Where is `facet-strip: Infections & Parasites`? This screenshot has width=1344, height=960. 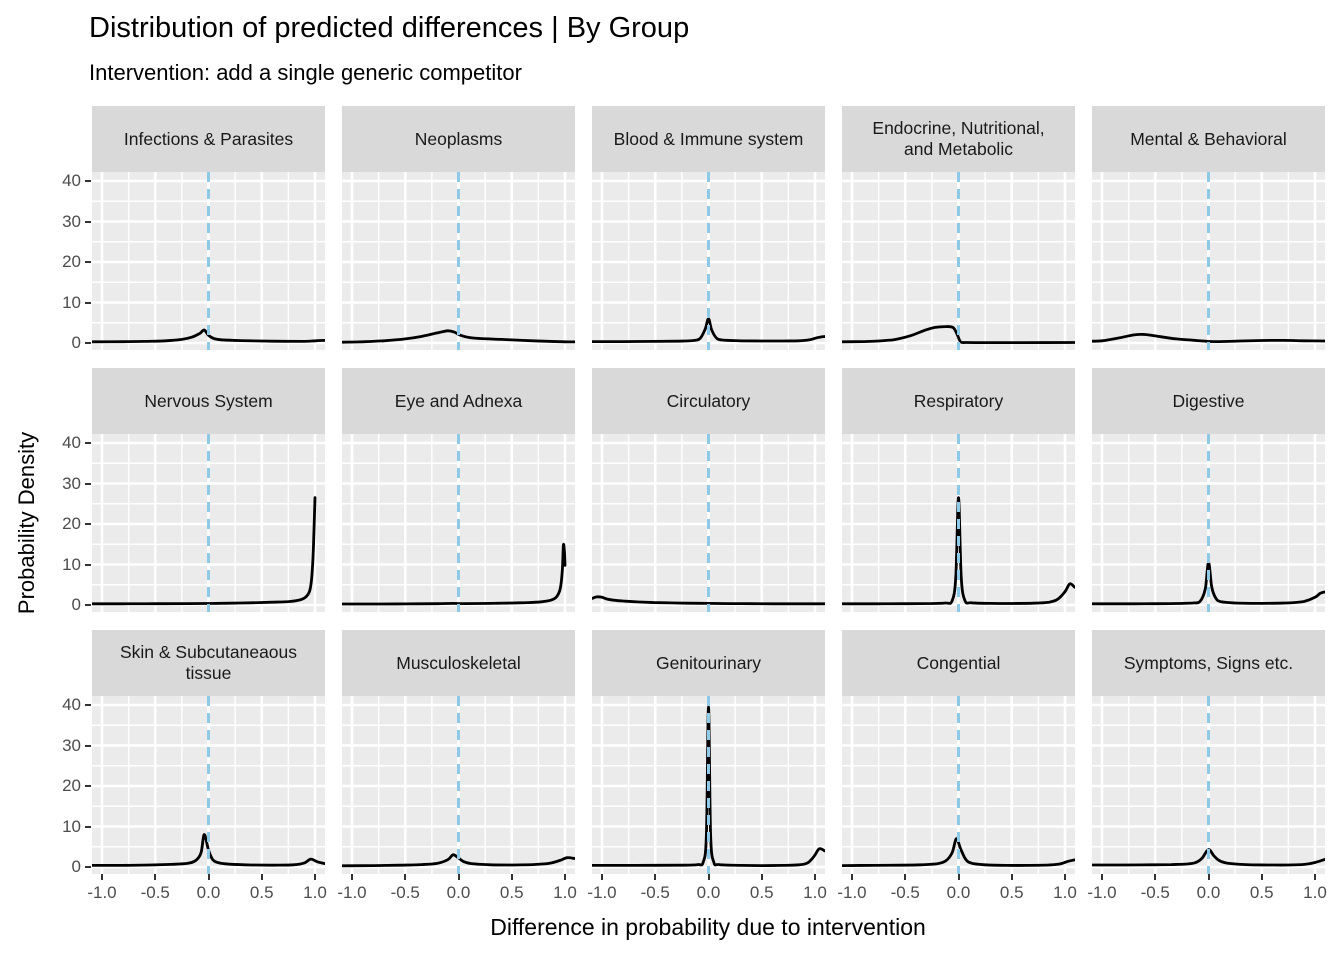 facet-strip: Infections & Parasites is located at coordinates (208, 139).